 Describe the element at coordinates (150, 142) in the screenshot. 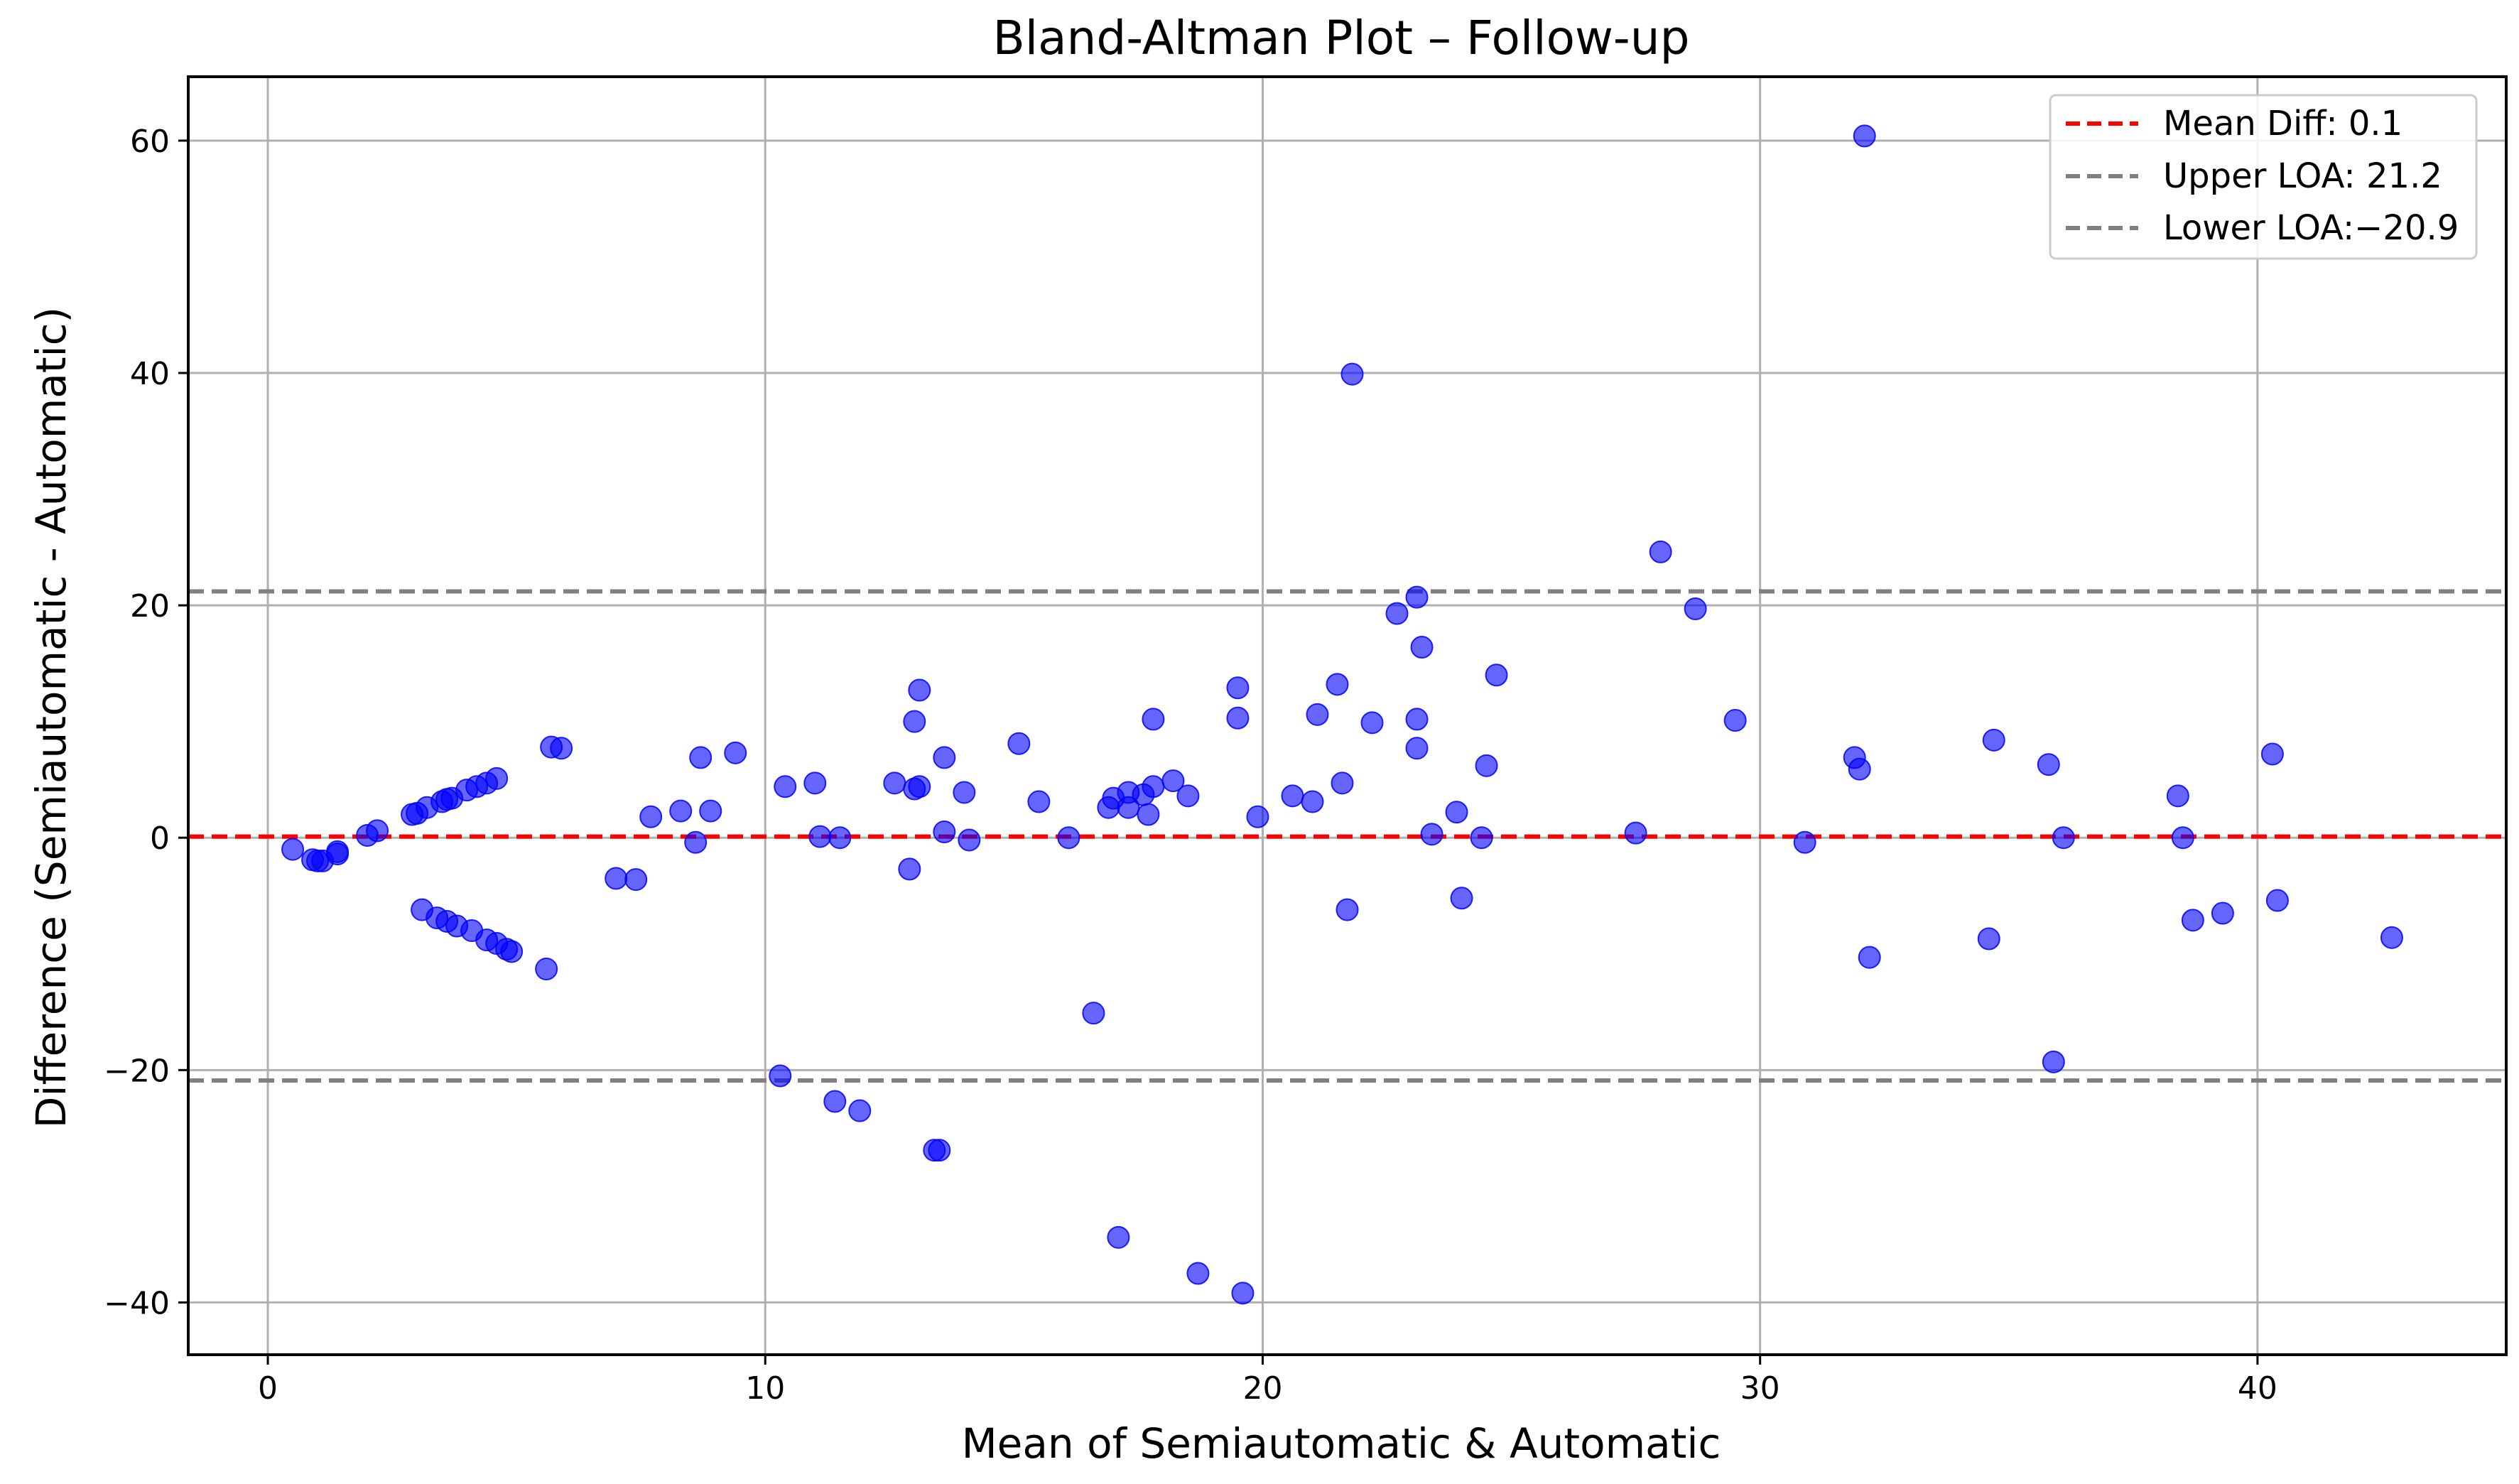

I see `y-tick-label: 60` at that location.